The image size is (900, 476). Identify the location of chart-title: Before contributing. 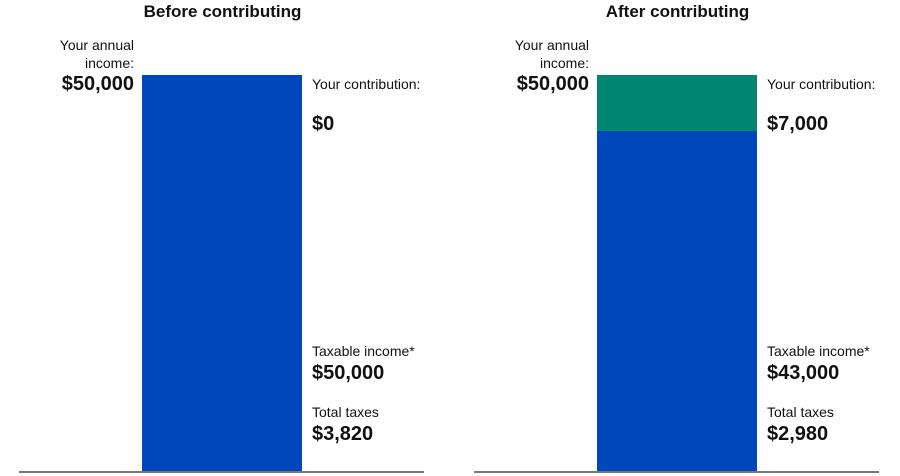
(222, 11).